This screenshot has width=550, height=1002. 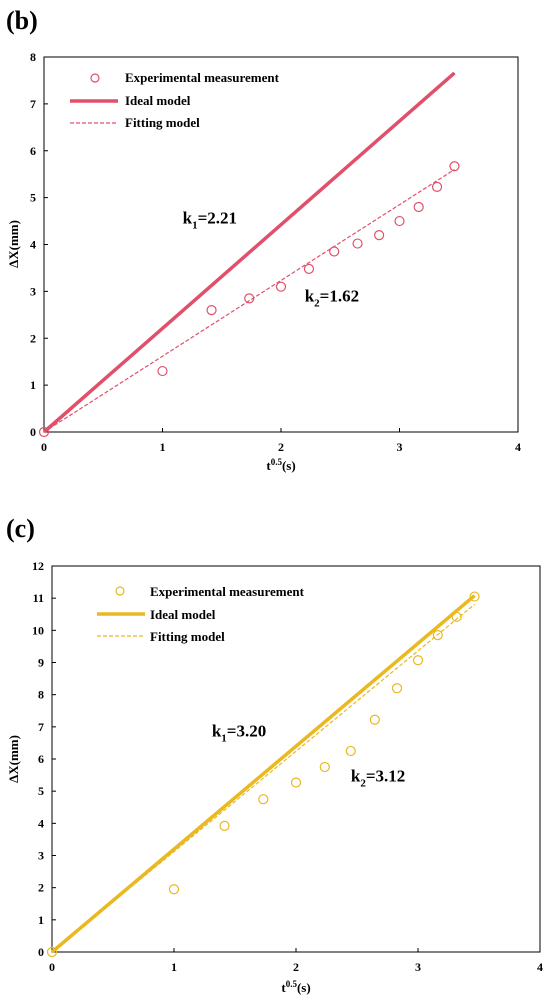 What do you see at coordinates (41, 663) in the screenshot?
I see `y-tick-label: 9` at bounding box center [41, 663].